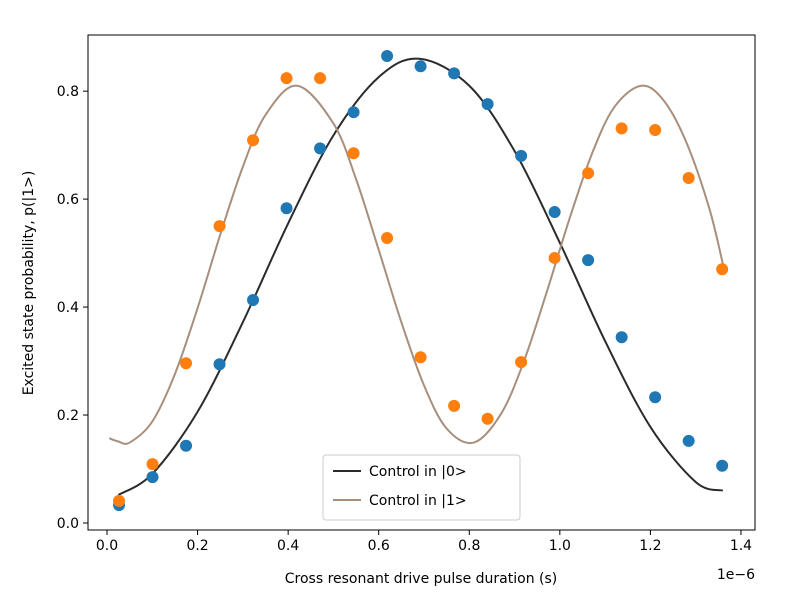 This screenshot has height=616, width=794. Describe the element at coordinates (379, 546) in the screenshot. I see `x-tick-label: 0.6` at that location.